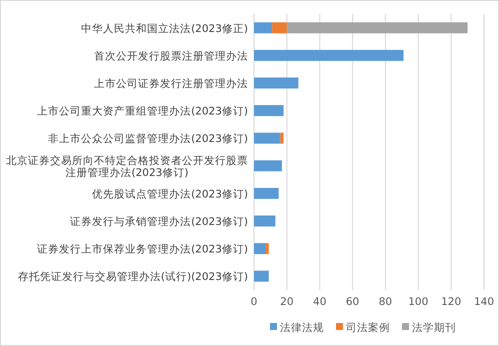 The height and width of the screenshot is (346, 499). I want to click on legend-label: 司法案例, so click(368, 327).